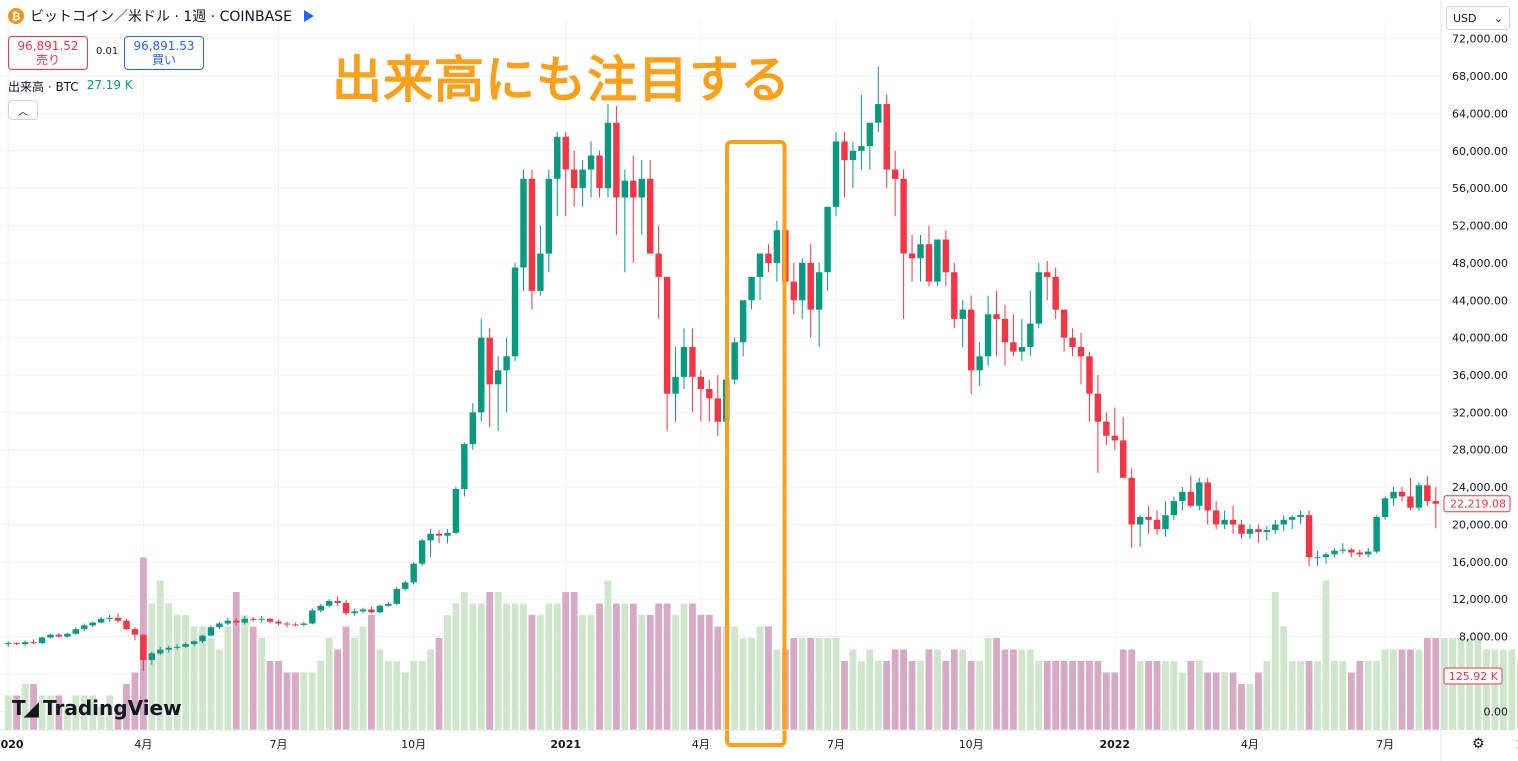 The width and height of the screenshot is (1518, 761). I want to click on annotation-text: 出来高にも注目する, so click(561, 80).